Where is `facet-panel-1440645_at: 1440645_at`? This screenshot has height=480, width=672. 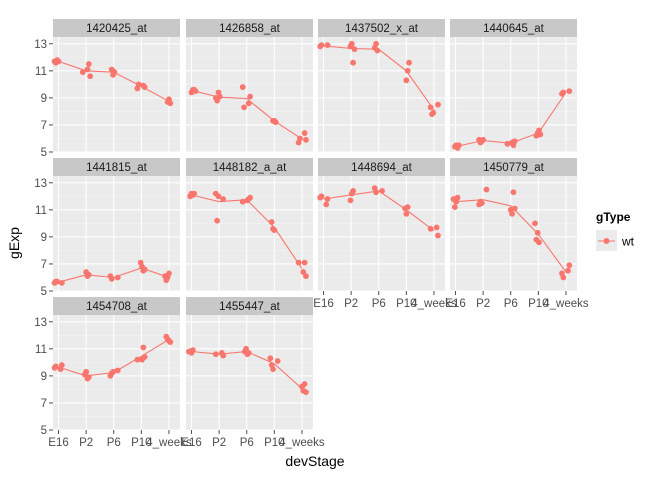 facet-panel-1440645_at: 1440645_at is located at coordinates (513, 86).